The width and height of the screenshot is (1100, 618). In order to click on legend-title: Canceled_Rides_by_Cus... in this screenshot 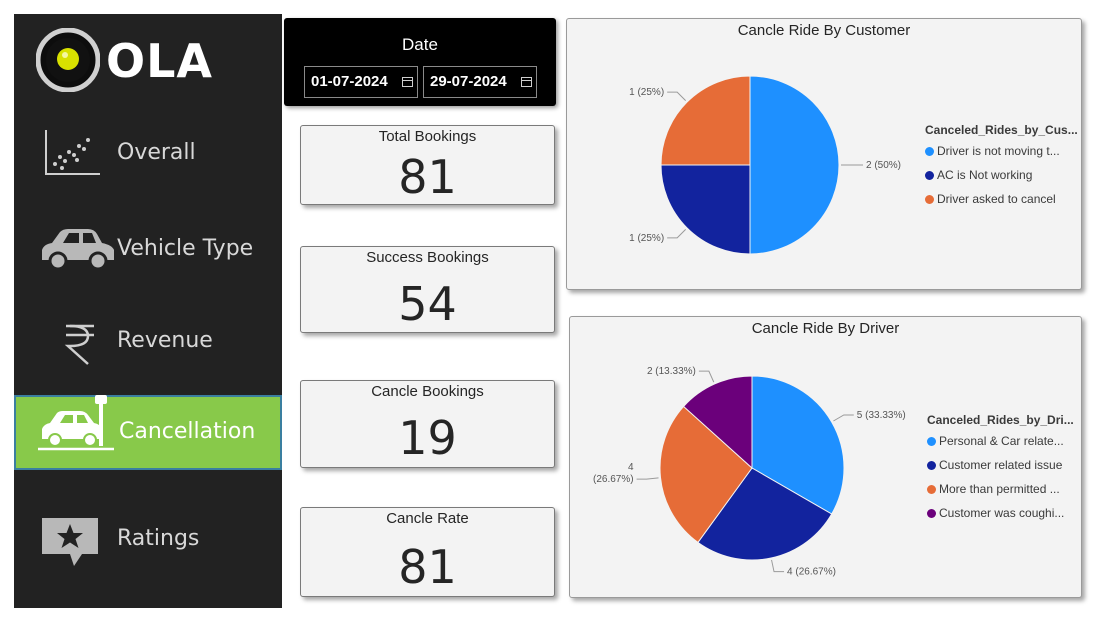, I will do `click(1001, 130)`.